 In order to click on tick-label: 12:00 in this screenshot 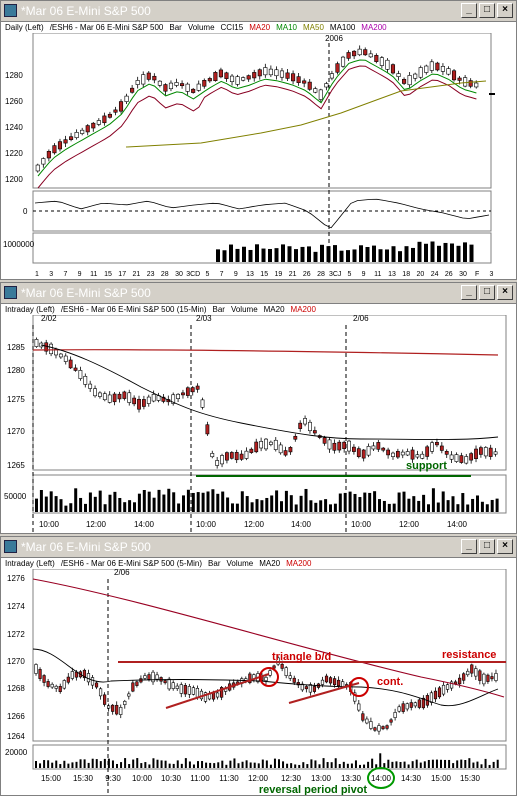, I will do `click(409, 524)`.